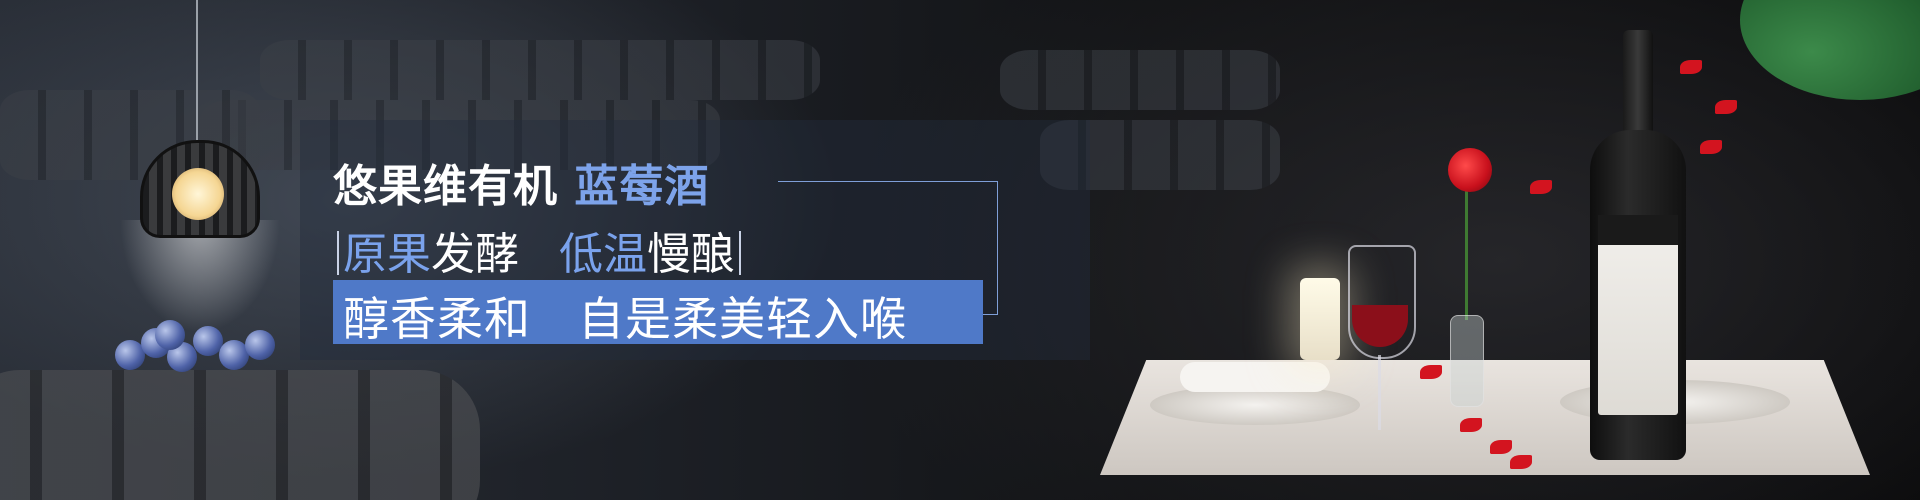 Image resolution: width=1920 pixels, height=500 pixels. I want to click on tagline-box, so click(658, 312).